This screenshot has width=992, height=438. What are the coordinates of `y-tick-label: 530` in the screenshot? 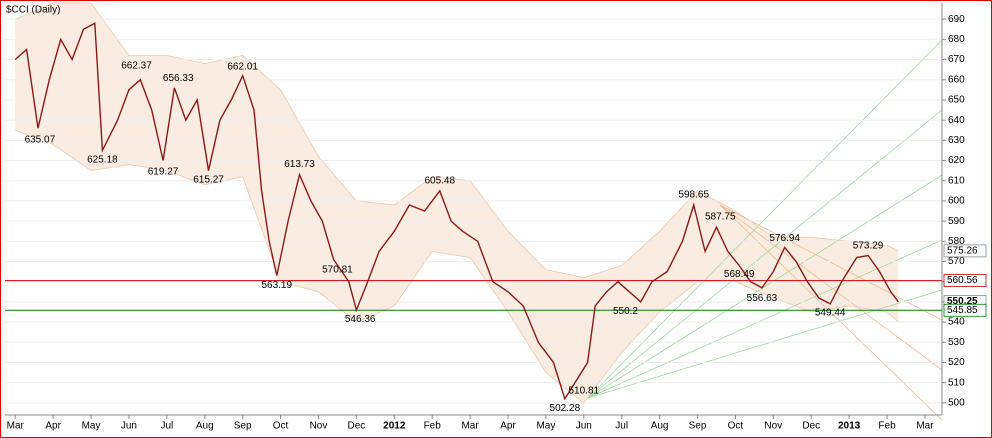 It's located at (956, 342).